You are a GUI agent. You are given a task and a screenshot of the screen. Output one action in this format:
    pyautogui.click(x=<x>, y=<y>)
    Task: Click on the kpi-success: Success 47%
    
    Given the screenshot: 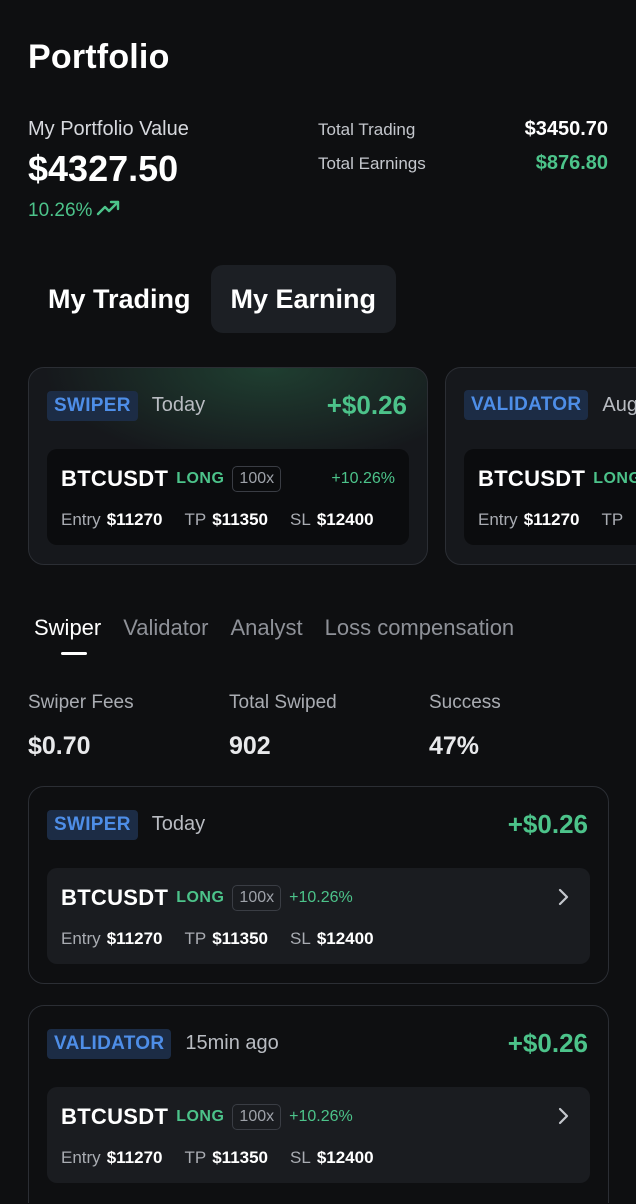 What is the action you would take?
    pyautogui.click(x=465, y=726)
    